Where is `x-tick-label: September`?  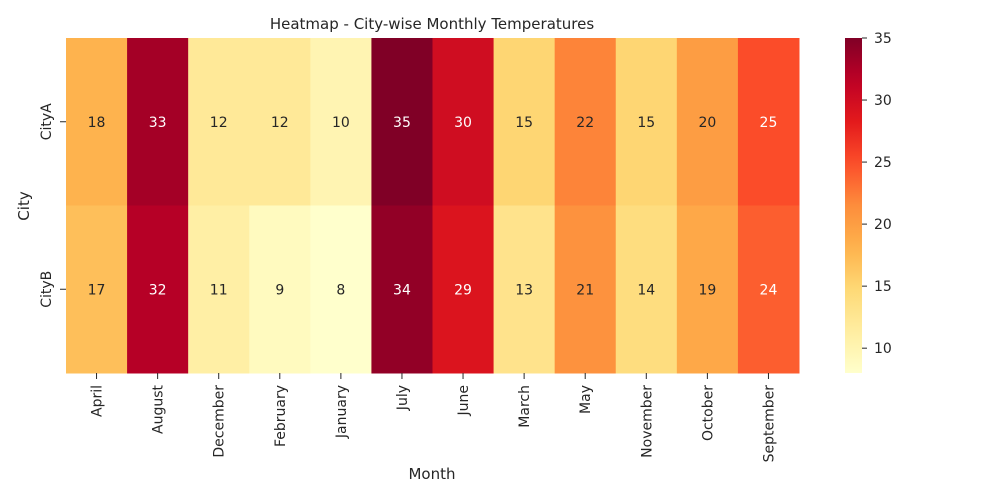 x-tick-label: September is located at coordinates (769, 424).